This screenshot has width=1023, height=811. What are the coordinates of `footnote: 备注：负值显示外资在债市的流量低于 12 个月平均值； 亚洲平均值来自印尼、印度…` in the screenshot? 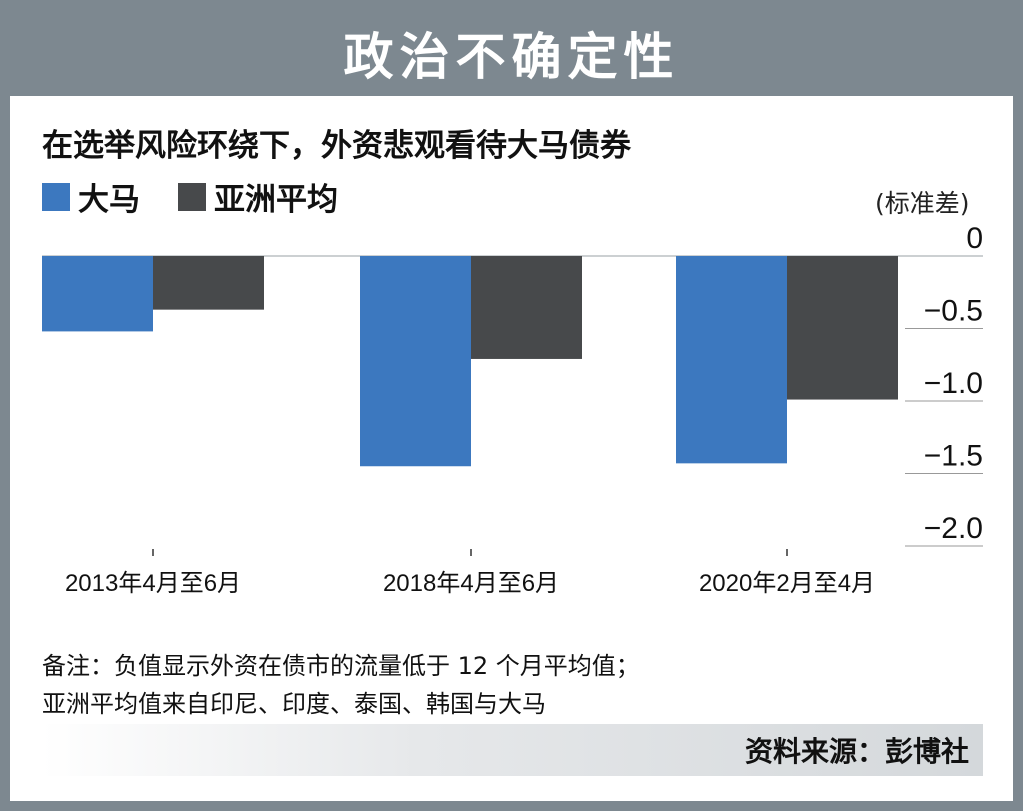 It's located at (341, 685).